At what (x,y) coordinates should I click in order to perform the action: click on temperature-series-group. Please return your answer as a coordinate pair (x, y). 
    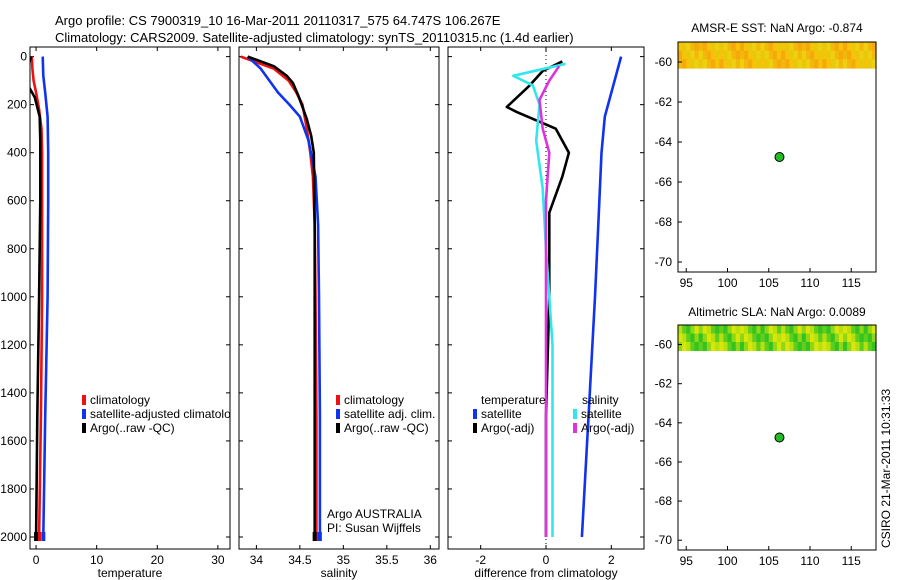
    Looking at the image, I should click on (40, 298).